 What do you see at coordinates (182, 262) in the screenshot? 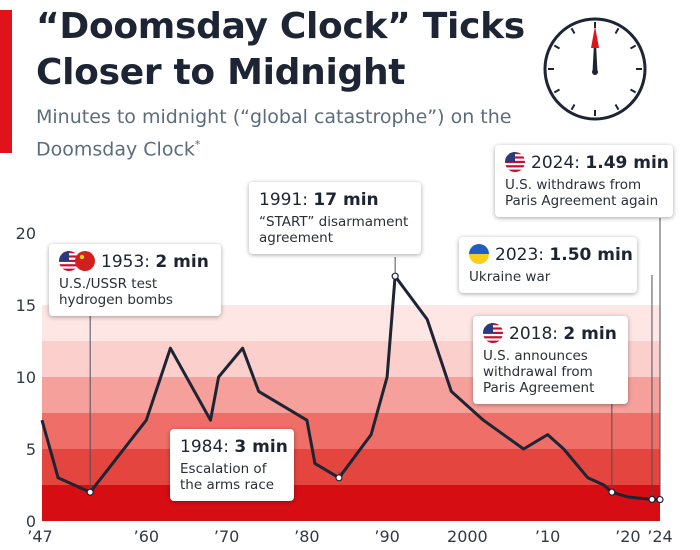
I see `callout-1953-value: 2 min` at bounding box center [182, 262].